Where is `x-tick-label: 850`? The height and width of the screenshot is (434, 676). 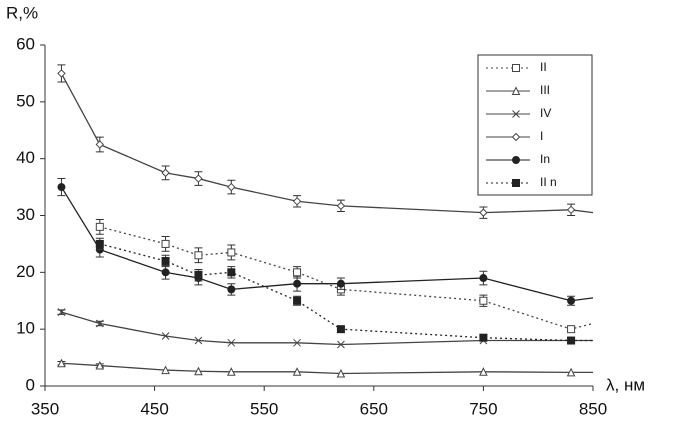 x-tick-label: 850 is located at coordinates (593, 408).